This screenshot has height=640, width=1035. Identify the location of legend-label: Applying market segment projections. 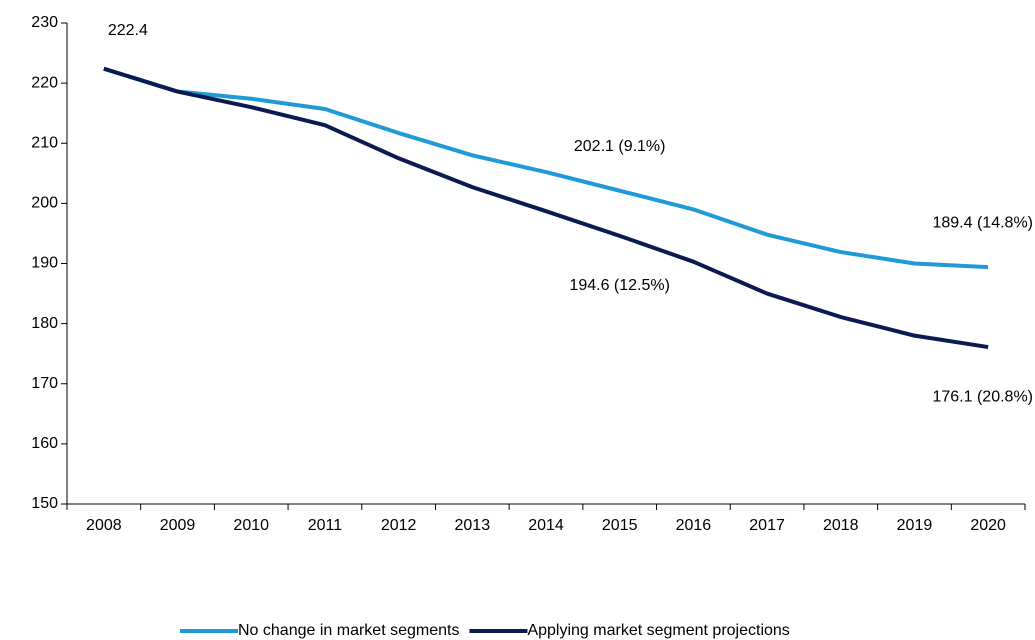
(658, 630).